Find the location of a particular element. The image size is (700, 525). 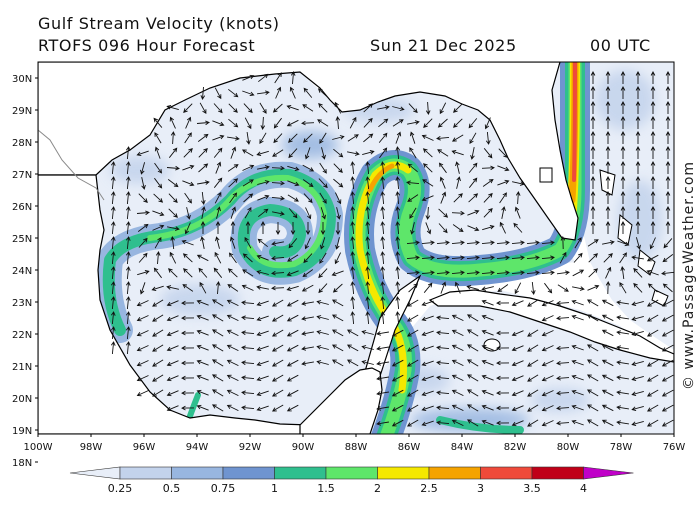

forecast-subtitle: RTOFS 096 Hour Forecast is located at coordinates (147, 45).